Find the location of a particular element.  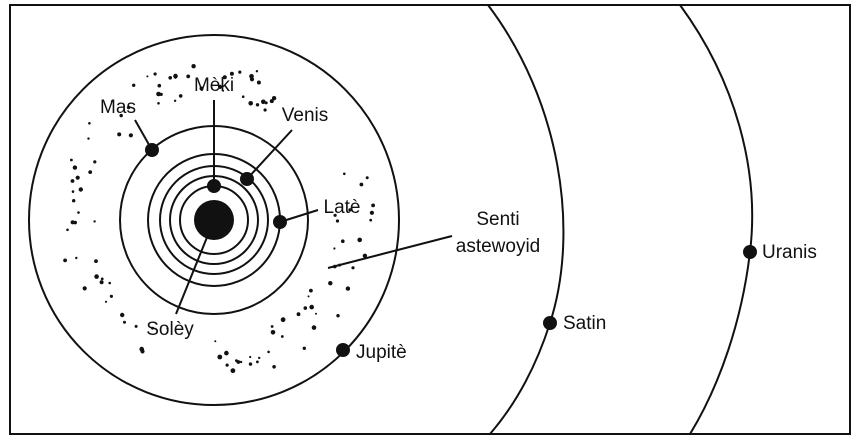

label-sun: Solèy is located at coordinates (170, 329).